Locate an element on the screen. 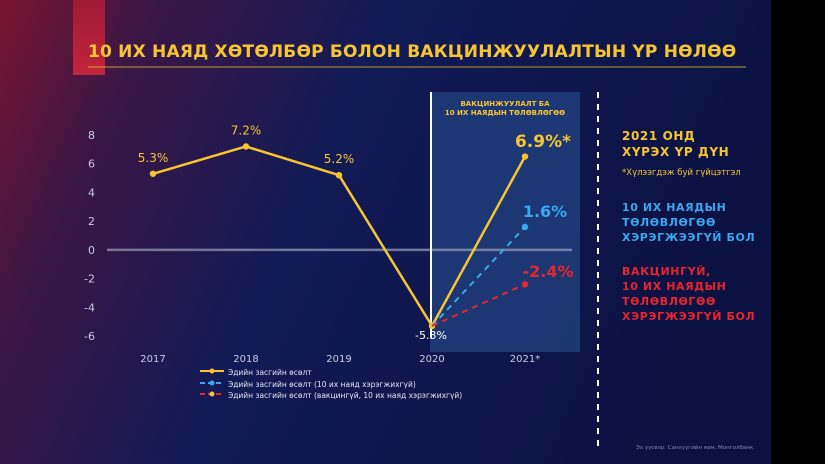  top-accent-bar is located at coordinates (89, 37).